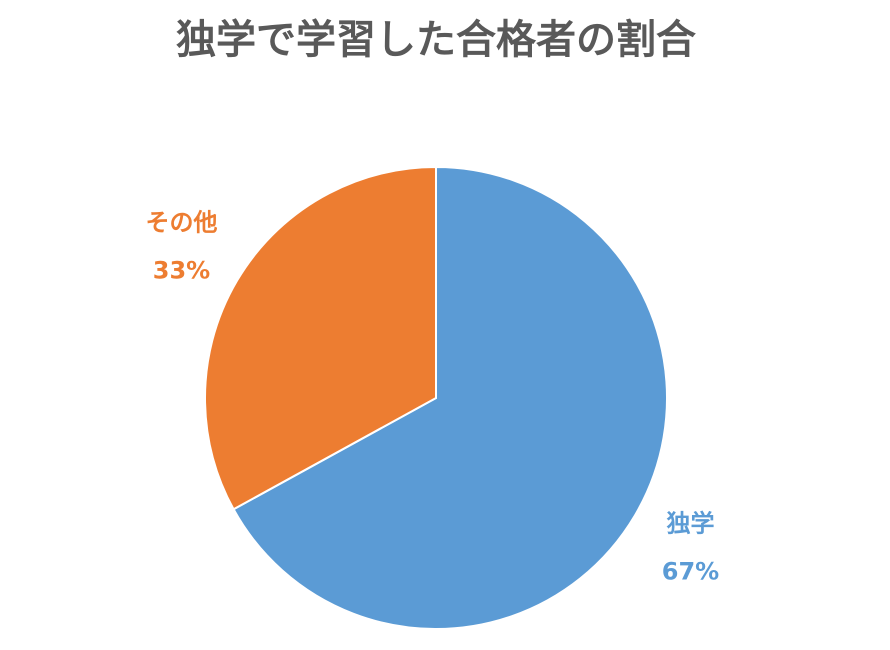  What do you see at coordinates (691, 524) in the screenshot?
I see `slice-category-label: 独学` at bounding box center [691, 524].